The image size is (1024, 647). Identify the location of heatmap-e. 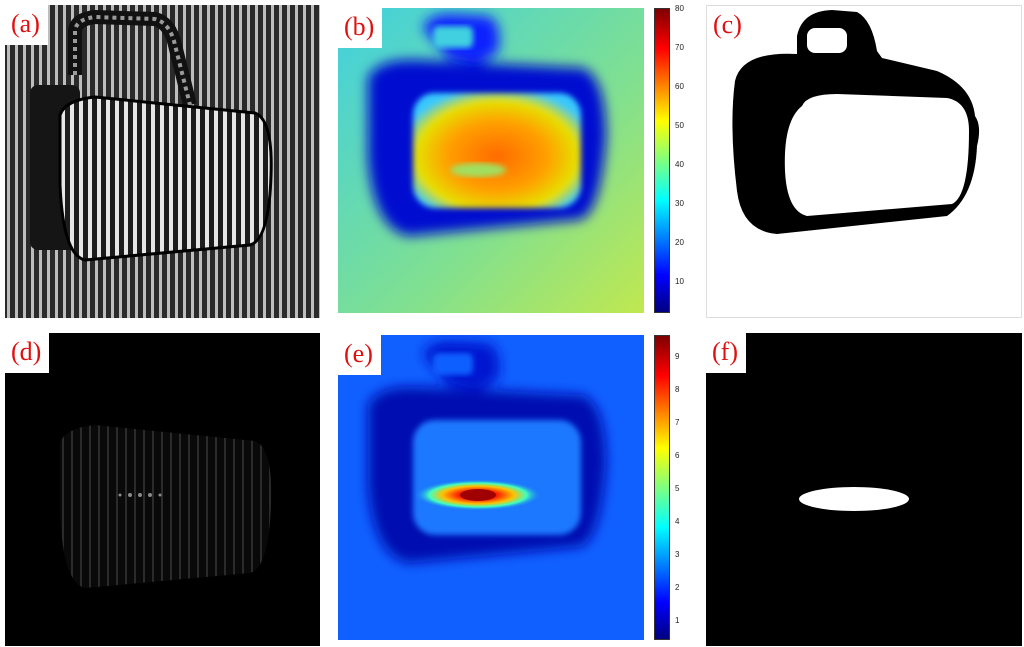
(491, 487).